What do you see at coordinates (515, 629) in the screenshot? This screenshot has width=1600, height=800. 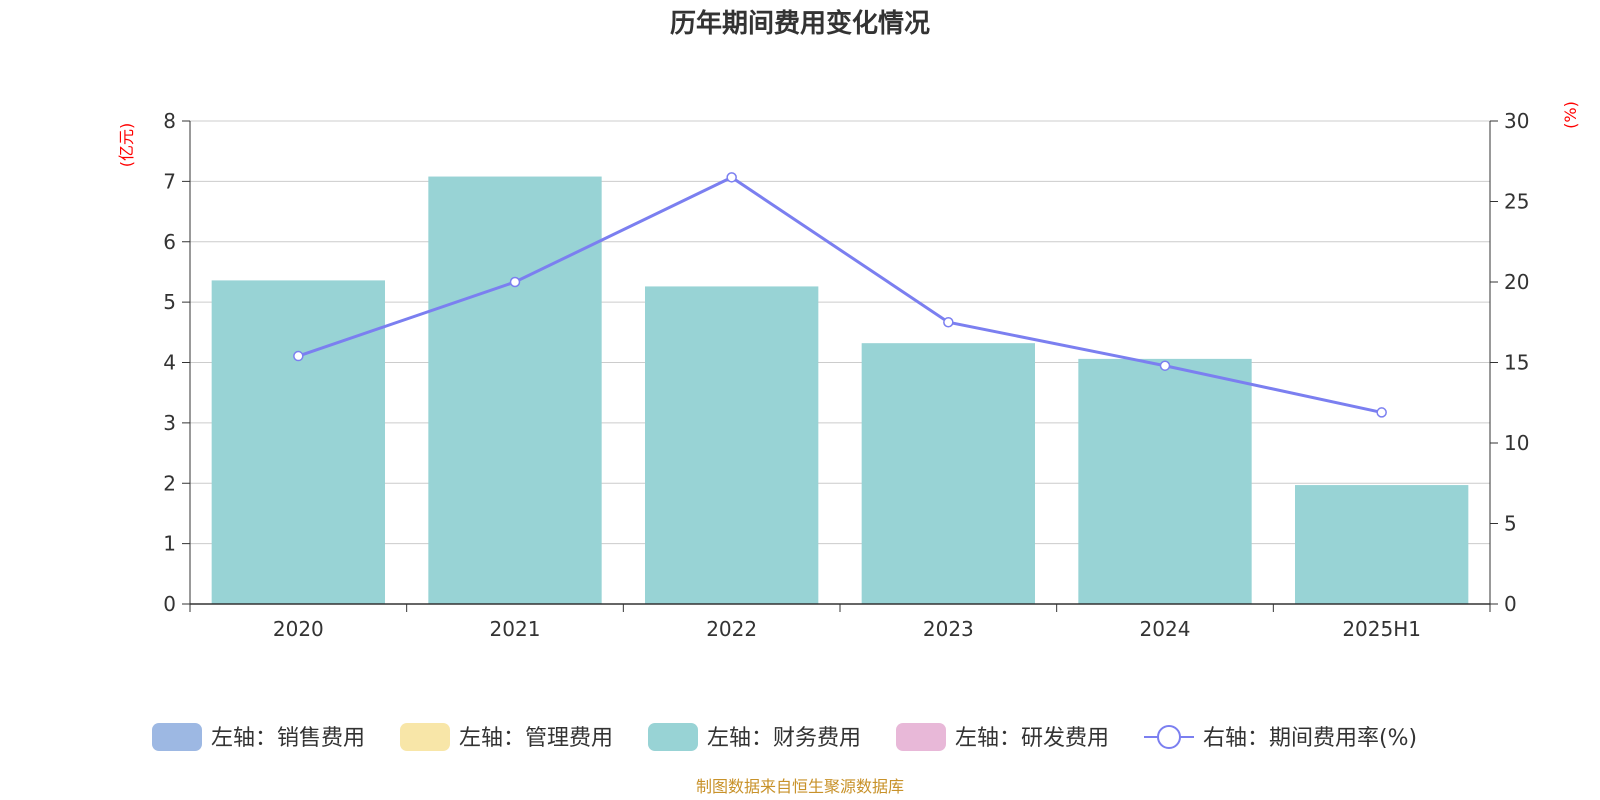 I see `x-tick-label: 2021` at bounding box center [515, 629].